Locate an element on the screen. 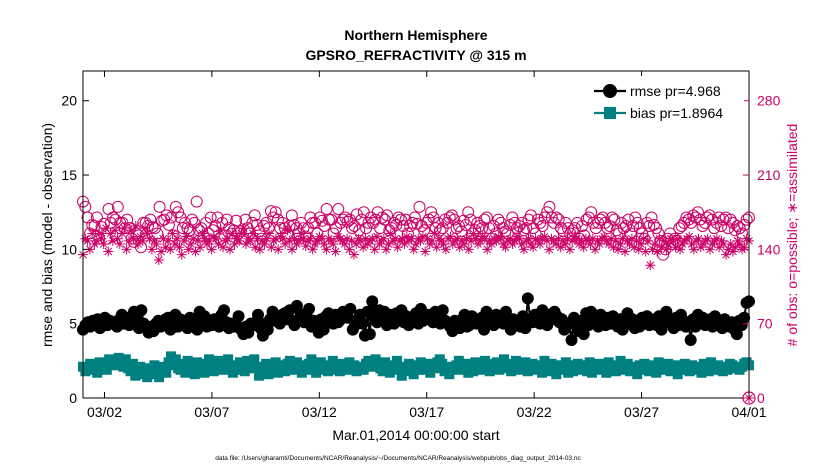 The height and width of the screenshot is (475, 830). y2-tick-label: 210 is located at coordinates (769, 175).